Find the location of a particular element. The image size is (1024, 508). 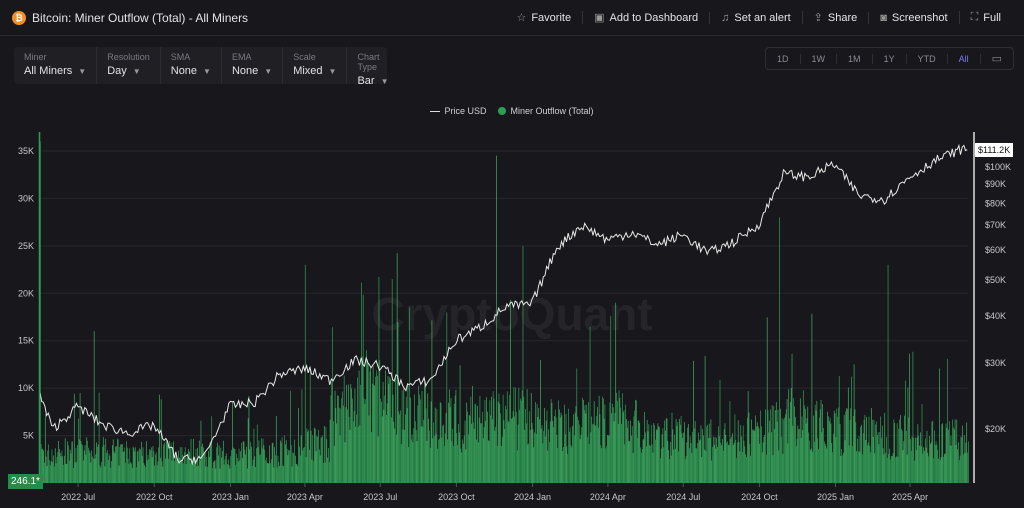

legend-price: Price USD is located at coordinates (458, 111).